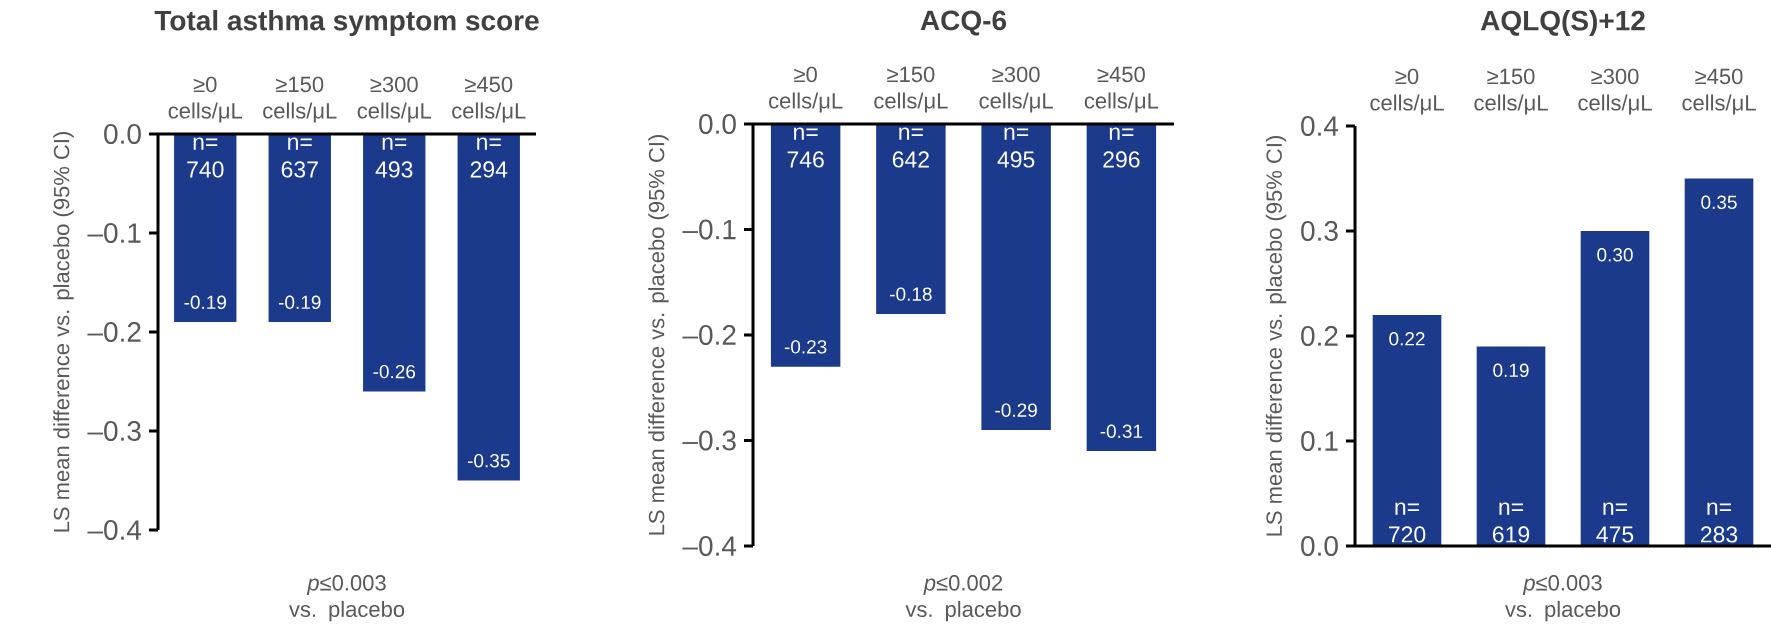 The height and width of the screenshot is (633, 1771). Describe the element at coordinates (1407, 522) in the screenshot. I see `annotation: n= 720` at that location.